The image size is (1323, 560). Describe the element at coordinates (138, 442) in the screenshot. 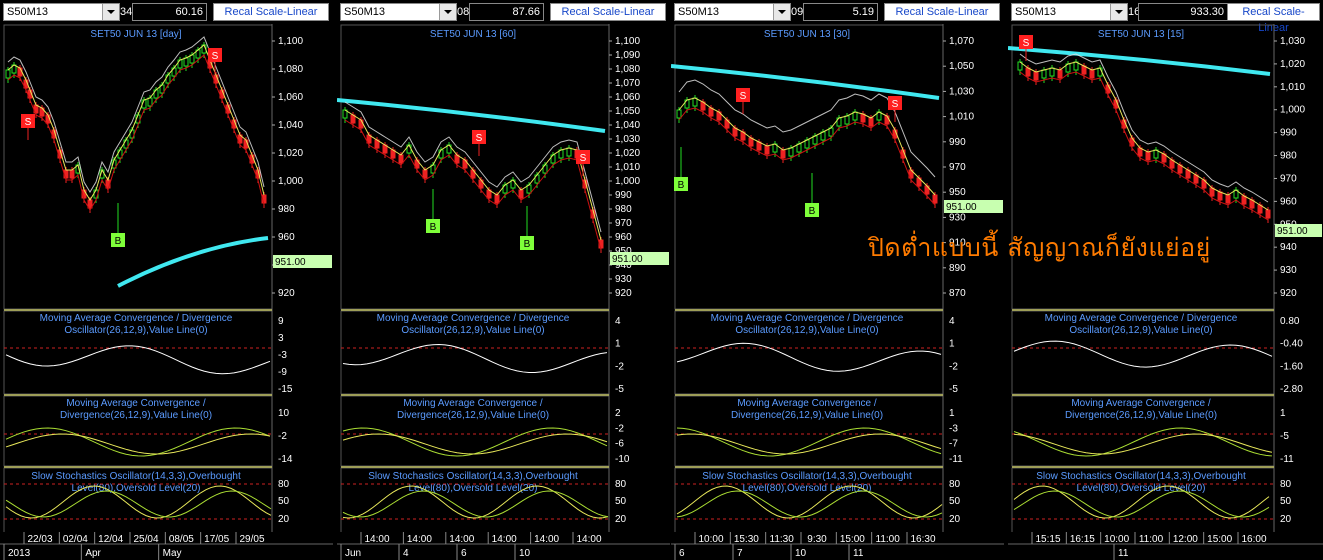

I see `macd2-line` at that location.